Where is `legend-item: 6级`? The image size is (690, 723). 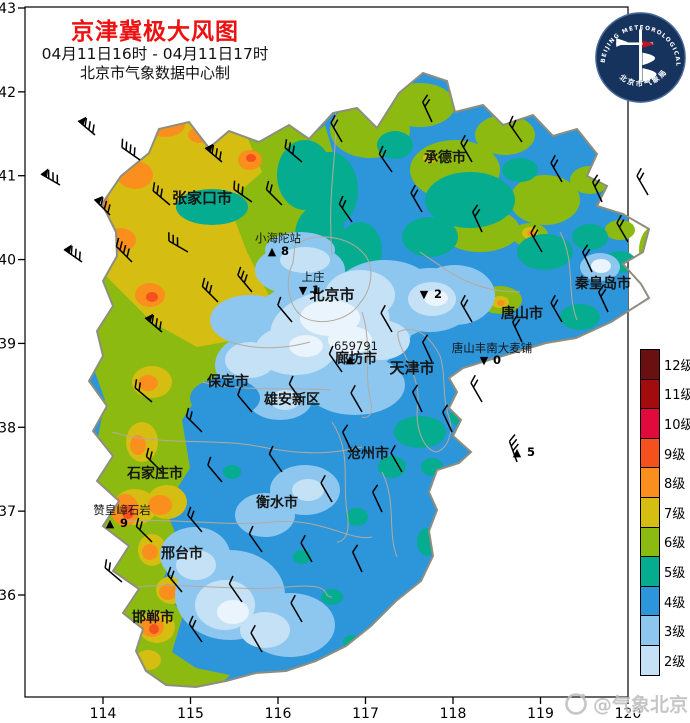 legend-item: 6级 is located at coordinates (665, 542).